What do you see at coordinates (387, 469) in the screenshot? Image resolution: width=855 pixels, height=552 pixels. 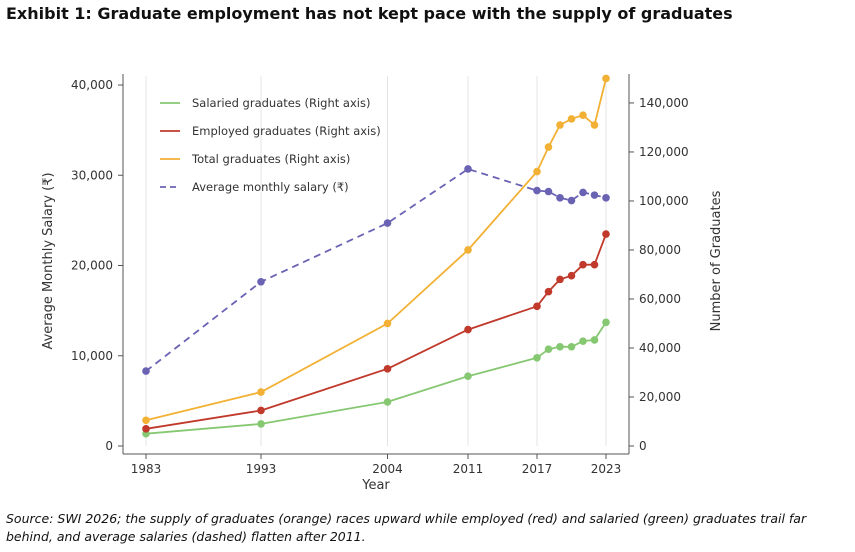 I see `x-tick-label-2: 2004` at bounding box center [387, 469].